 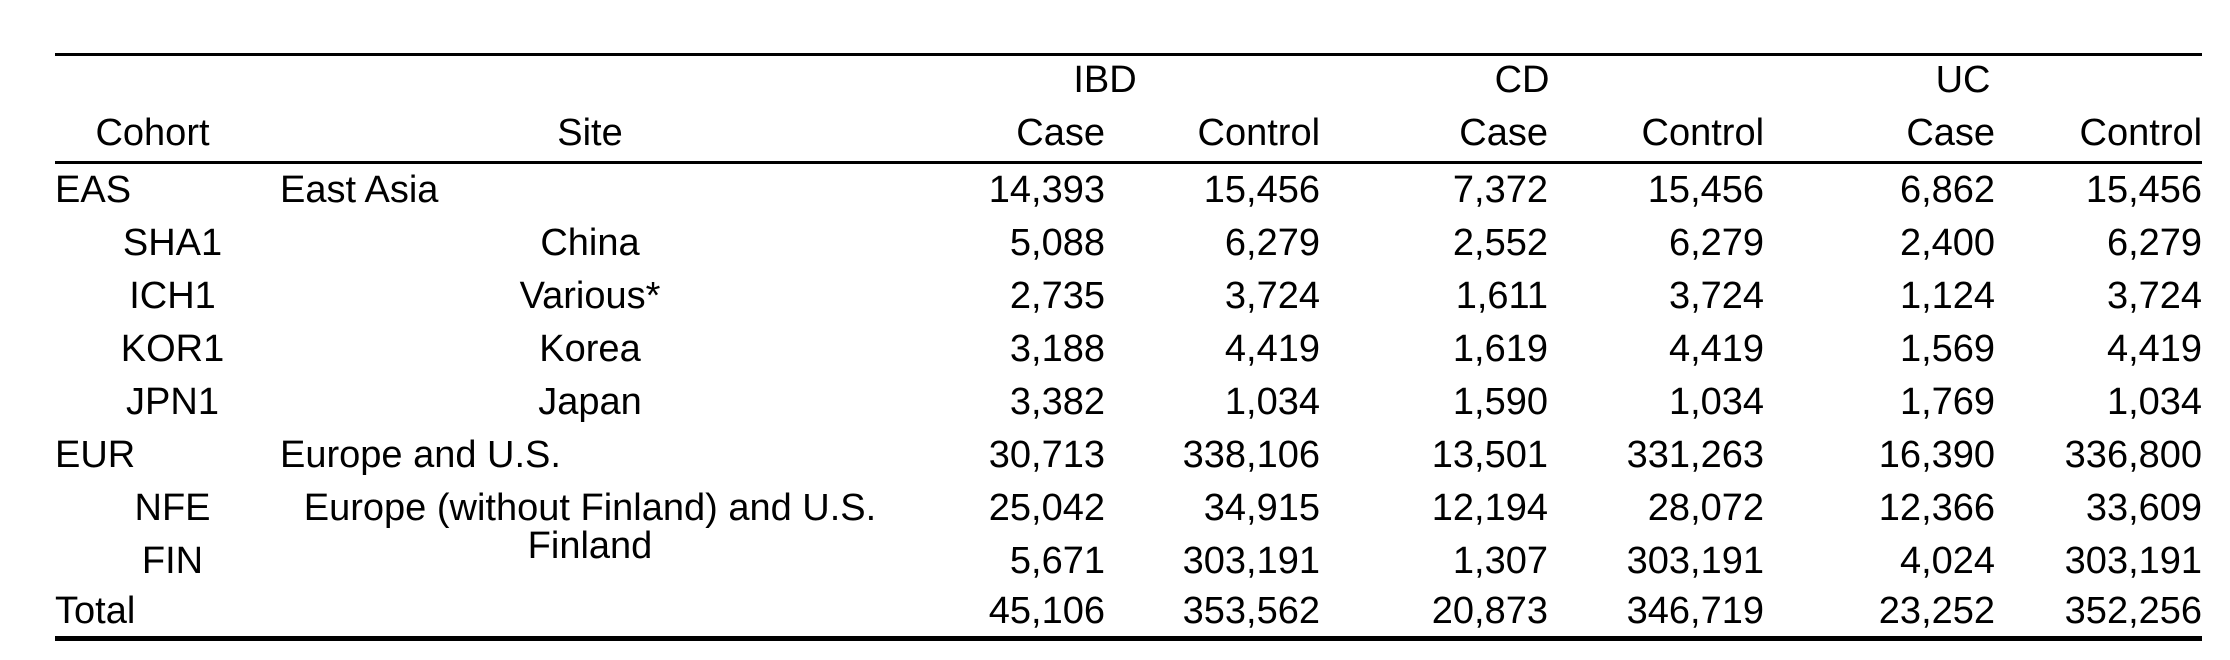 I want to click on group-header-ibd-label: IBD, so click(x=1105, y=80).